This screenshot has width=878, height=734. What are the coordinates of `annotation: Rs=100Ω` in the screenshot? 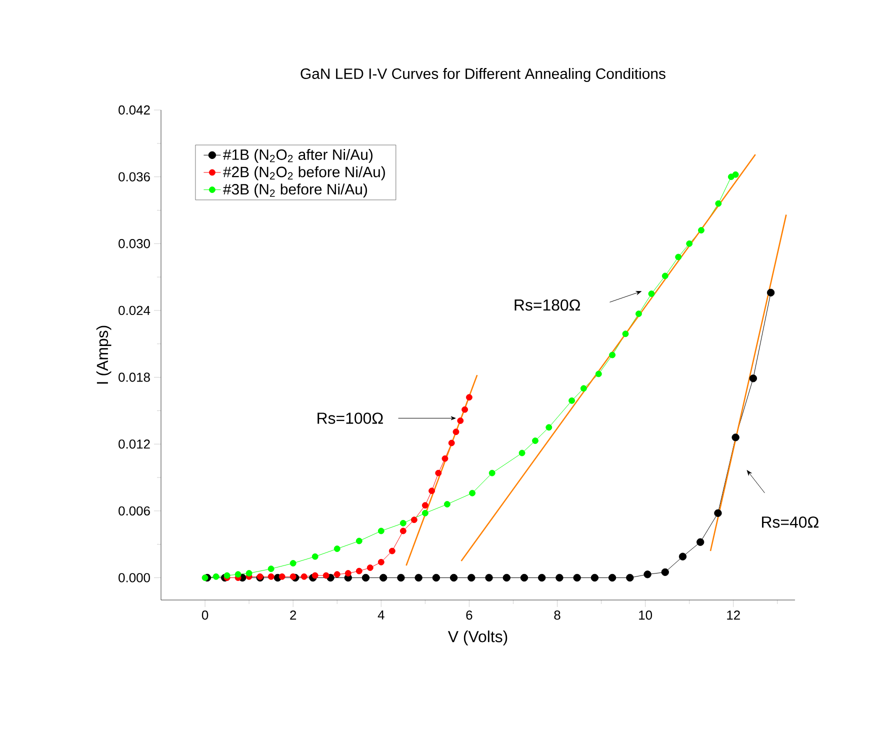 It's located at (350, 418).